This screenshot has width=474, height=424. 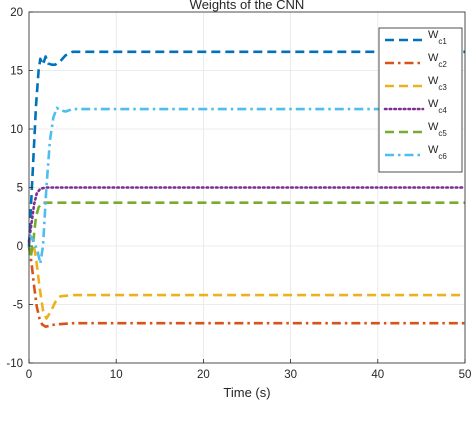 I want to click on legend-label-c6: Wc6, so click(x=437, y=152).